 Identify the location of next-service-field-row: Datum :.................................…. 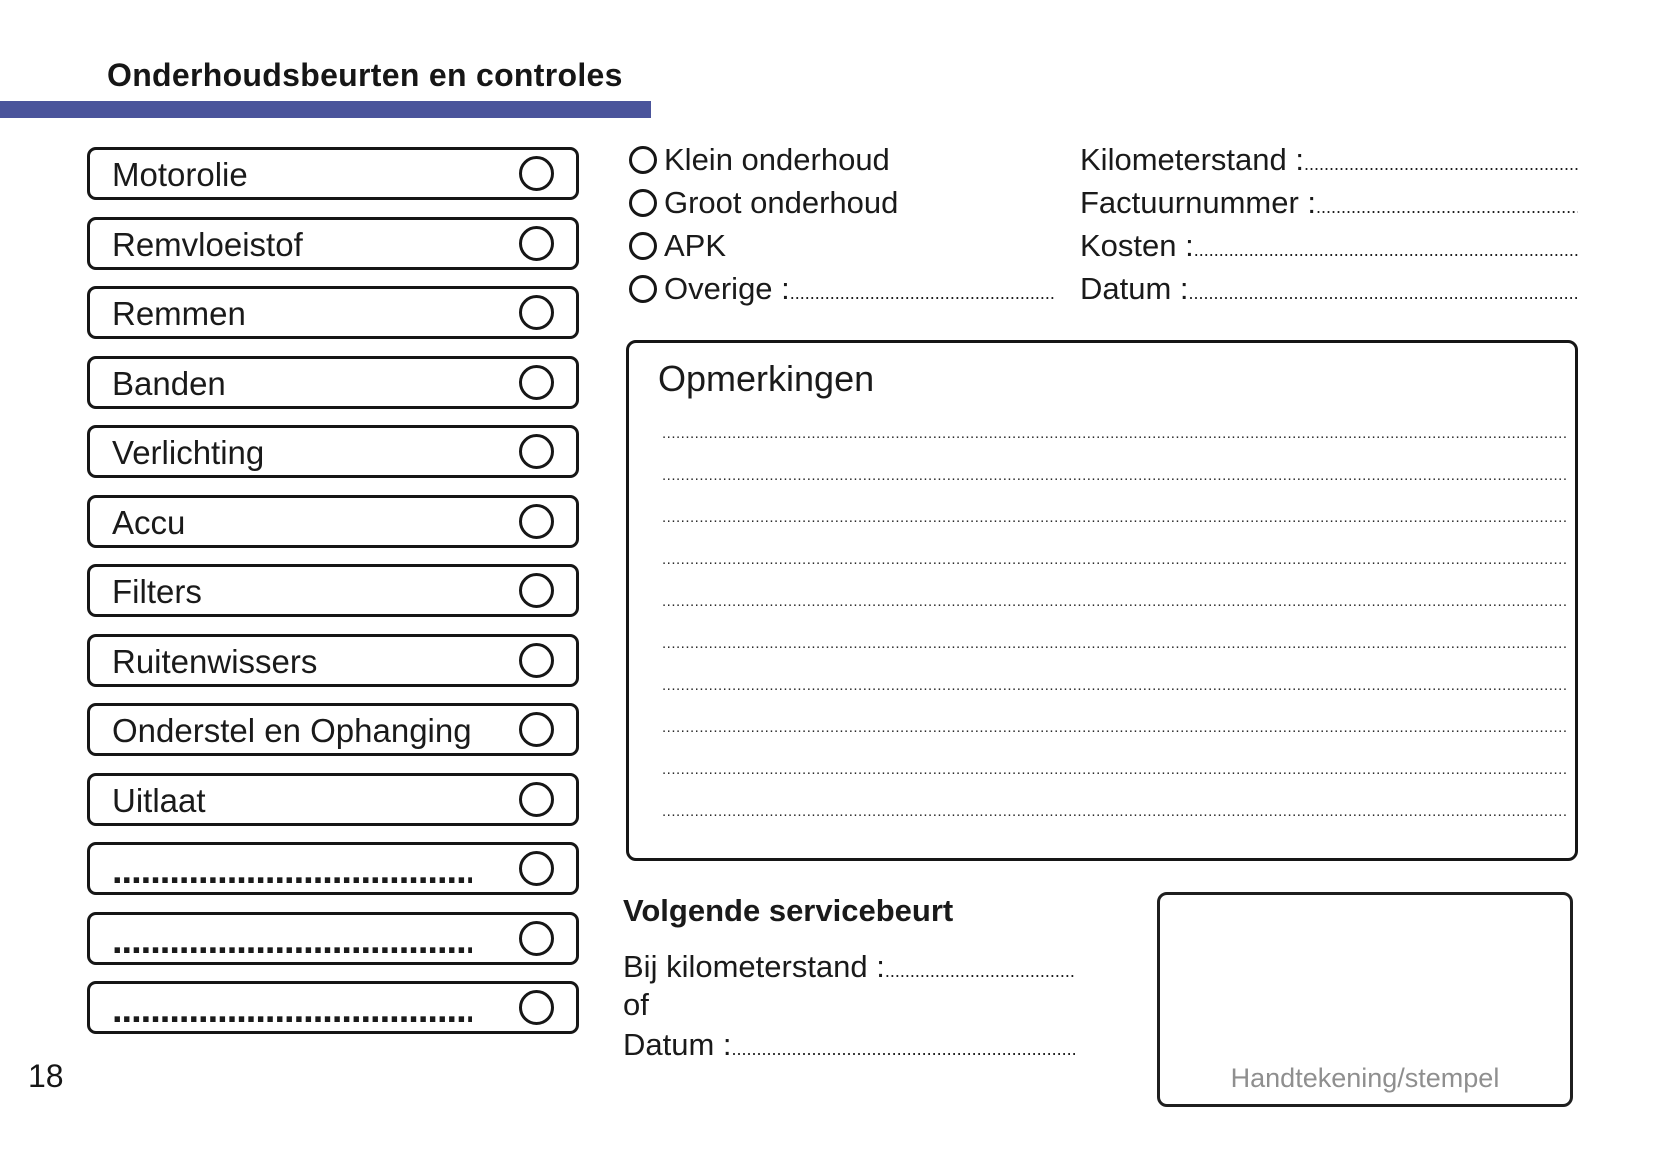
(849, 1045).